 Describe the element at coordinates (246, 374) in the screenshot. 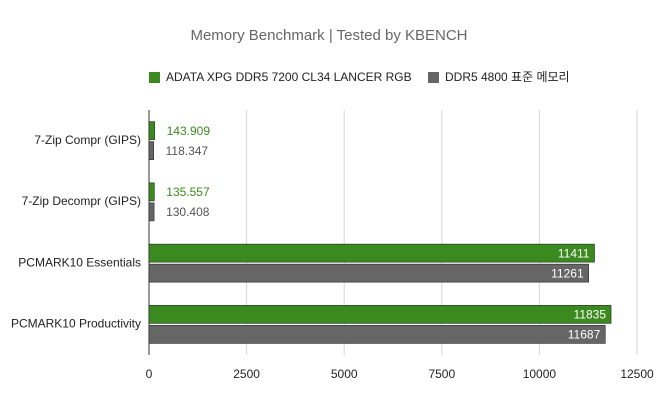

I see `x-tick-label: 2500` at that location.